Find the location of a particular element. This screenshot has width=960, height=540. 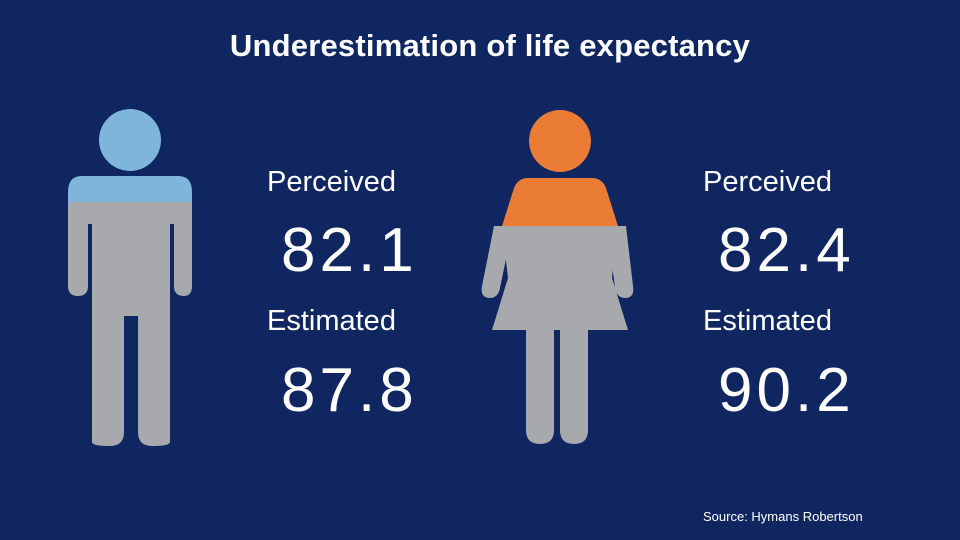

female-figure-icon is located at coordinates (557, 276).